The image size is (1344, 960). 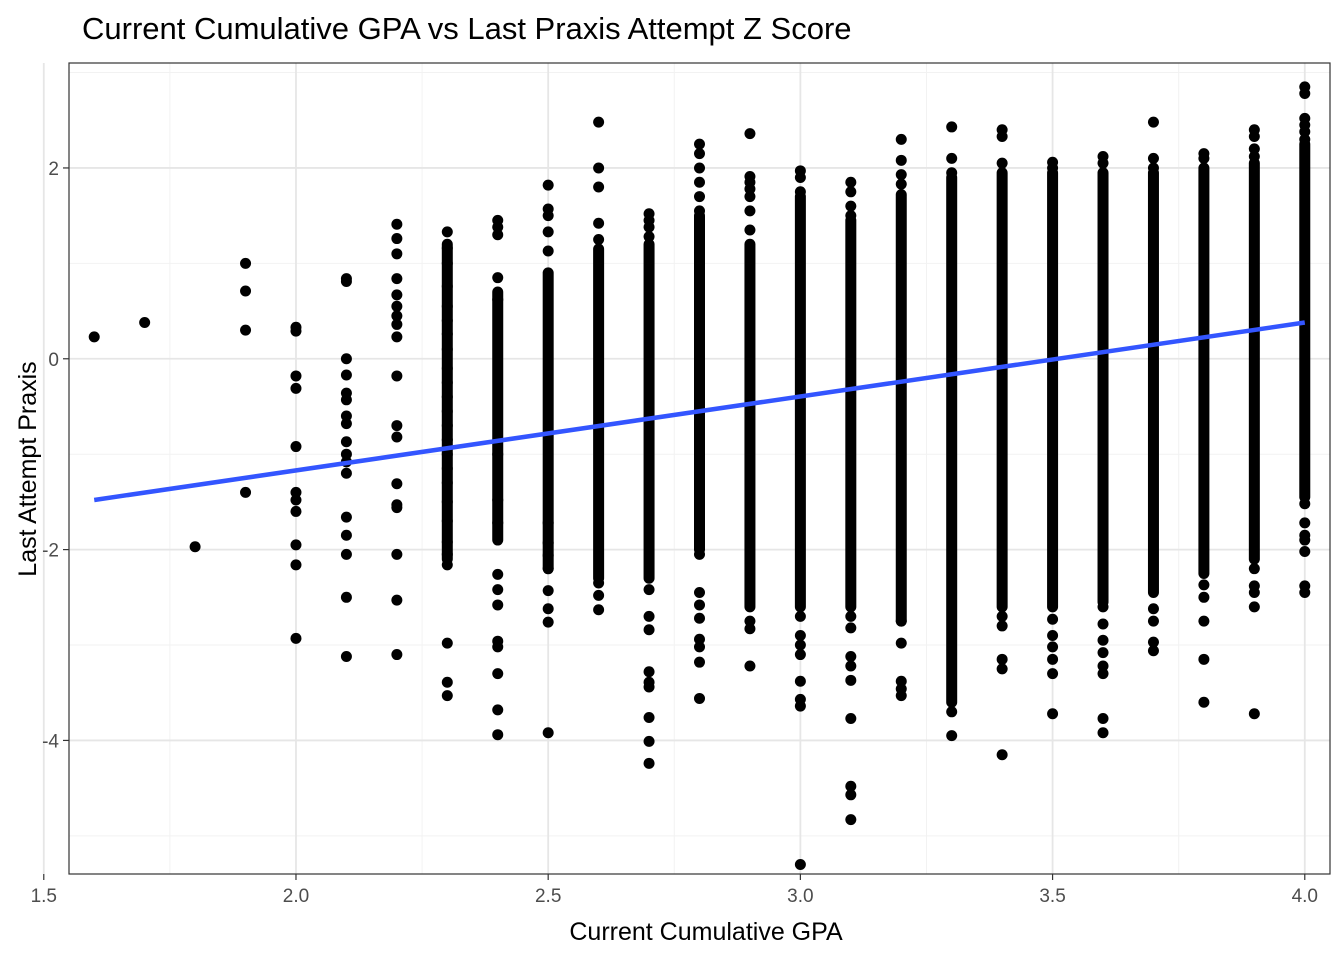 I want to click on y-tick-label: -4, so click(x=50, y=741).